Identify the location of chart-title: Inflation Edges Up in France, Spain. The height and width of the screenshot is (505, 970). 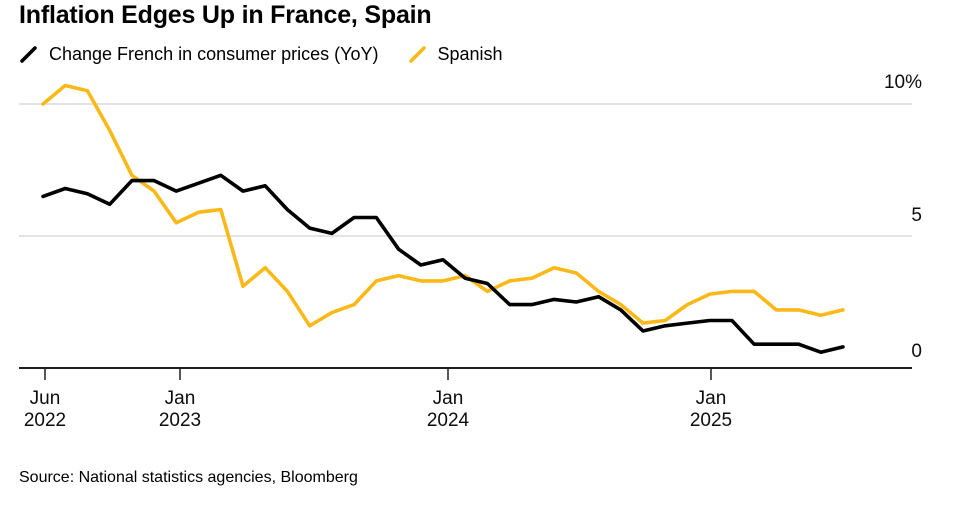
(225, 15).